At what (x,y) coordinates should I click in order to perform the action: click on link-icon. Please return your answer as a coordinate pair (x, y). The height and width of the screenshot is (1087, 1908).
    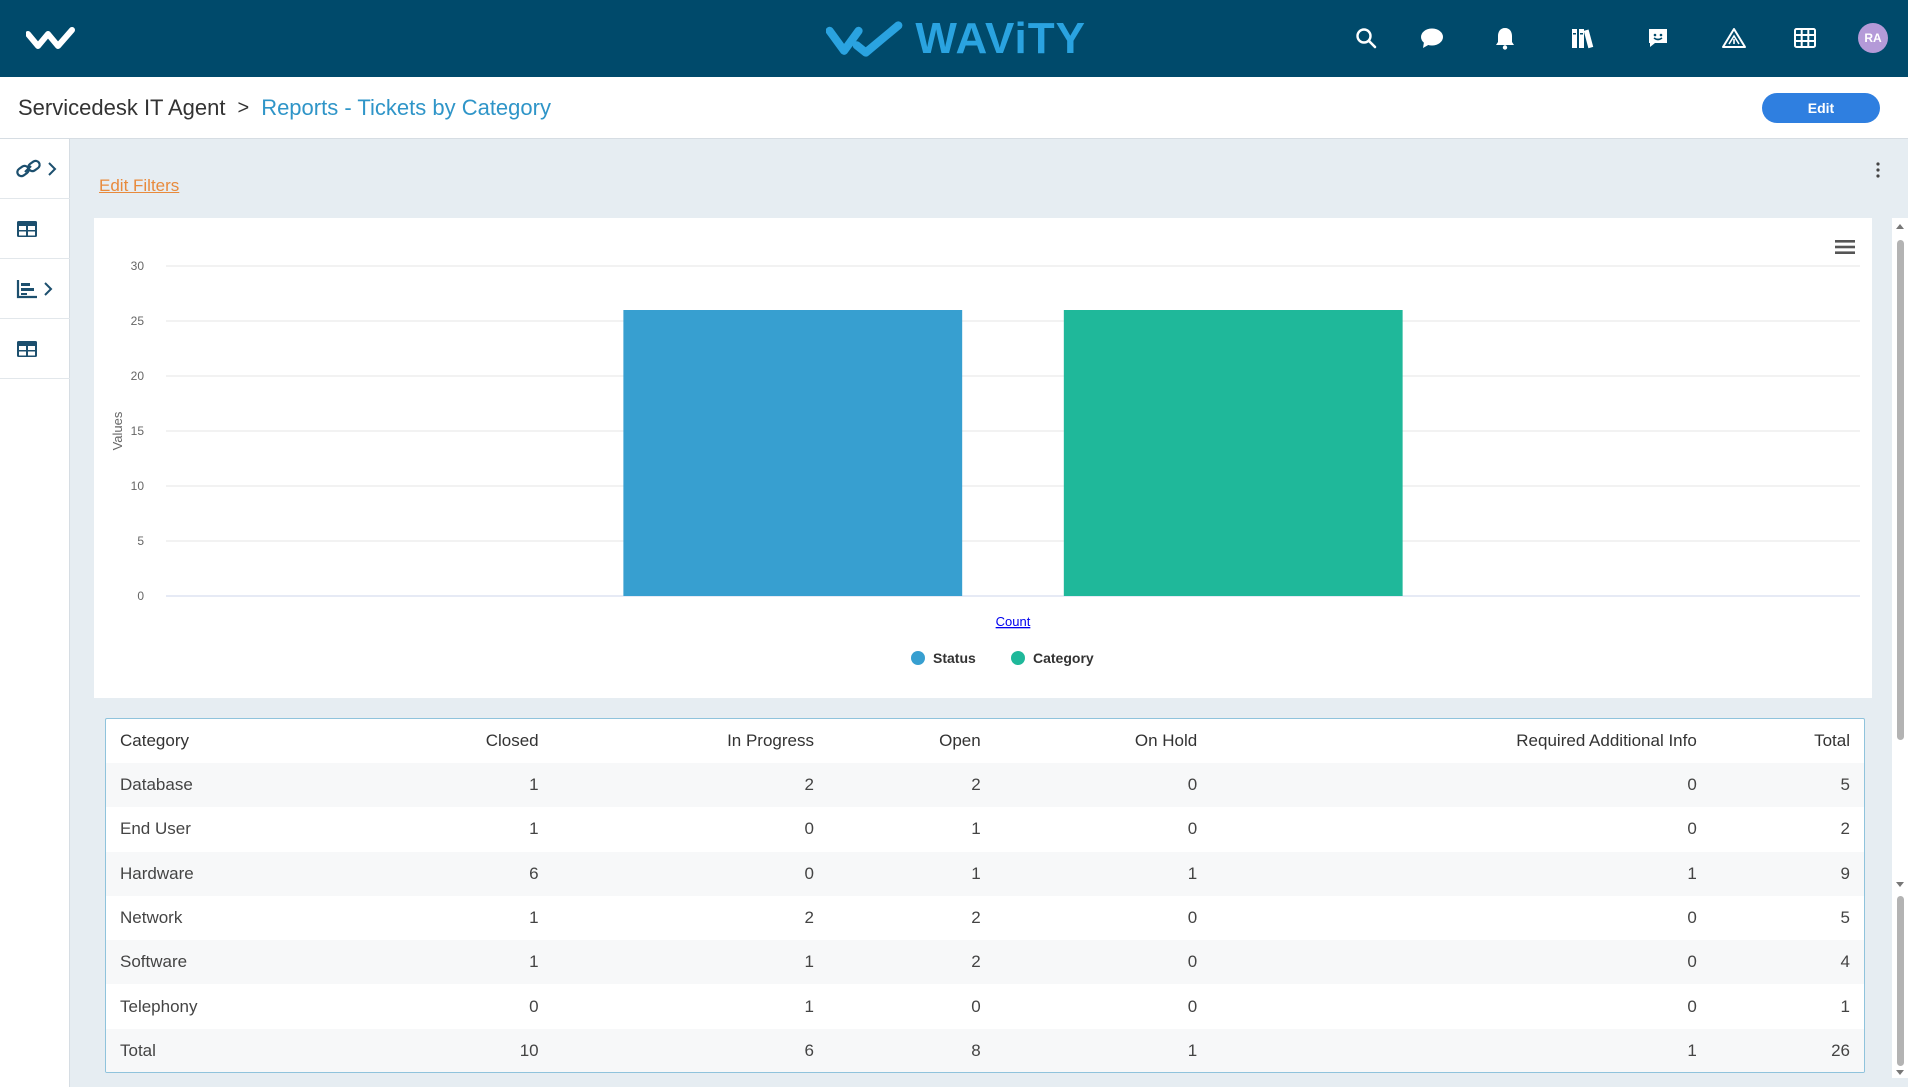
    Looking at the image, I should click on (28, 168).